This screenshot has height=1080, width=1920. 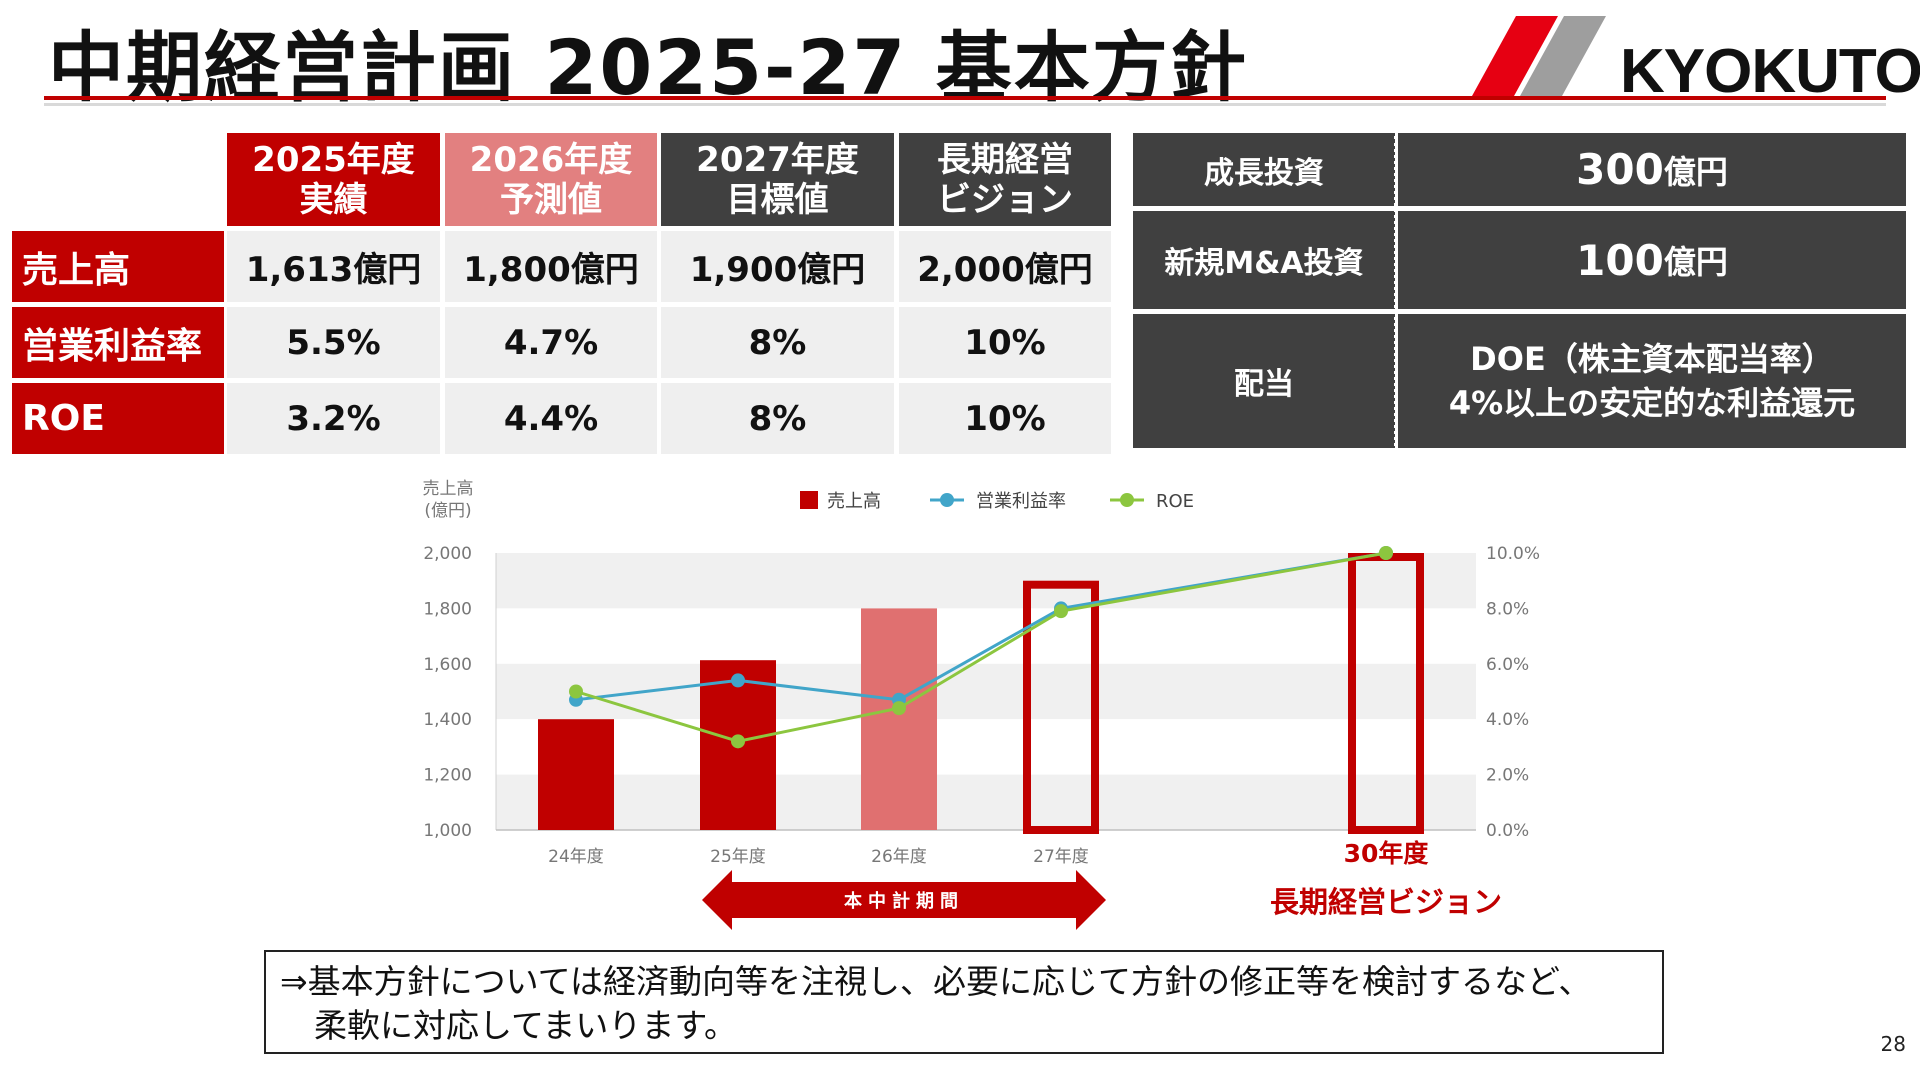 What do you see at coordinates (809, 500) in the screenshot?
I see `legend-swatch-sales` at bounding box center [809, 500].